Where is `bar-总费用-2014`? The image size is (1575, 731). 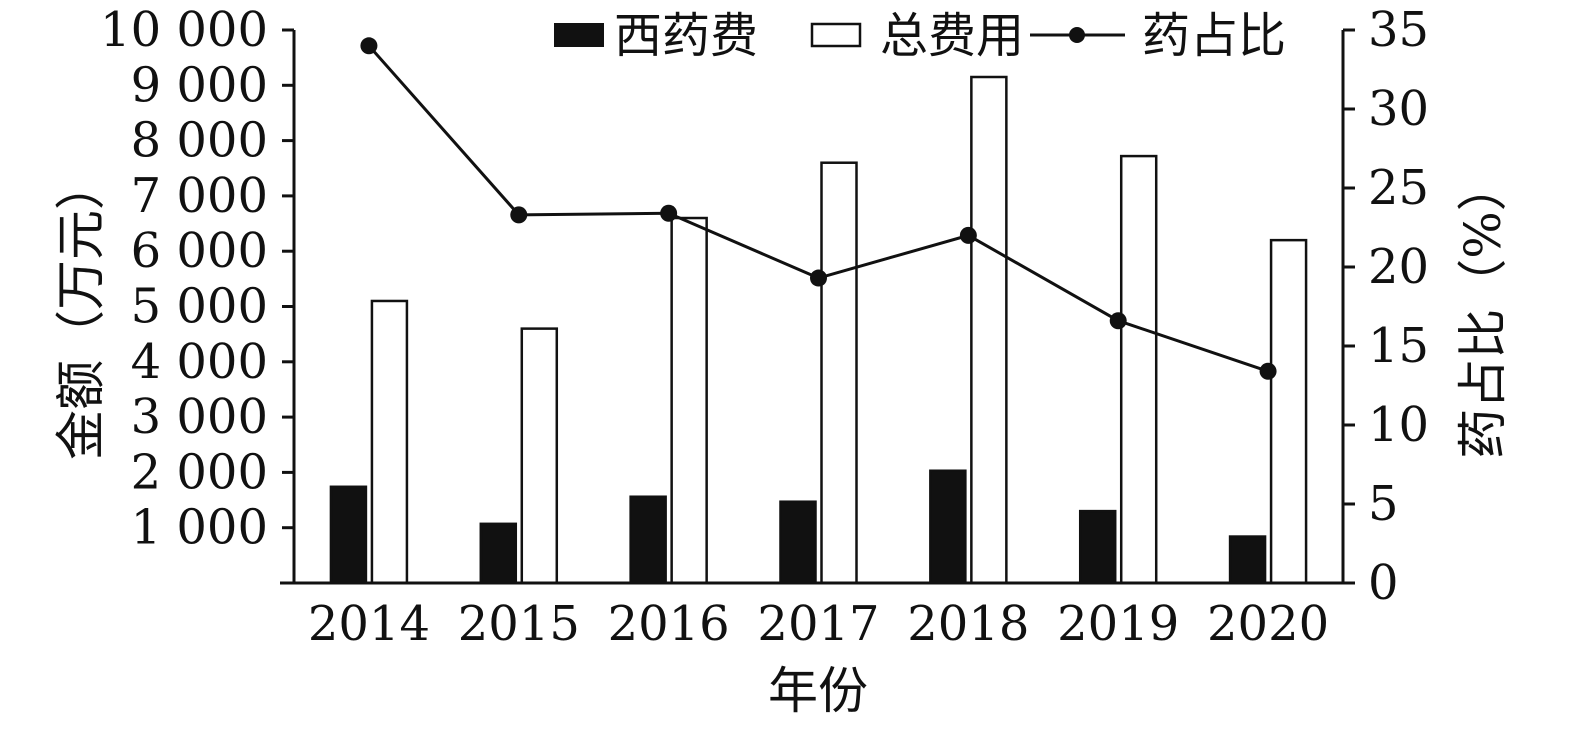
bar-总费用-2014 is located at coordinates (389, 442).